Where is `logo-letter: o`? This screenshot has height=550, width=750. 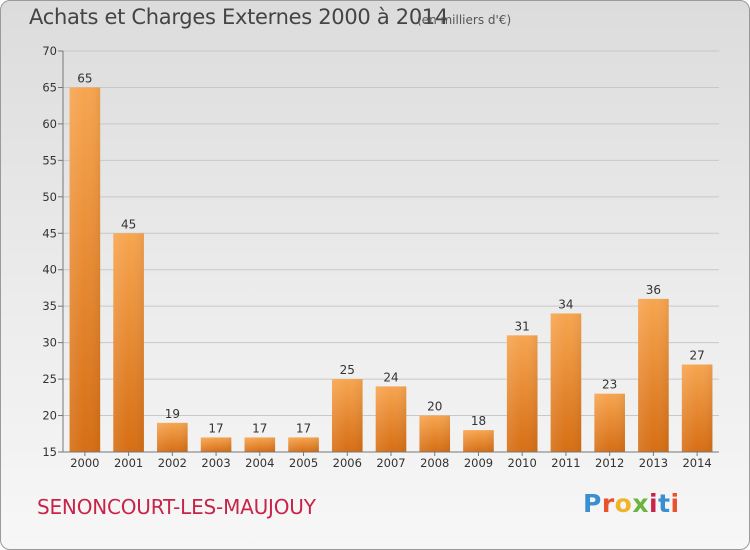
logo-letter: o is located at coordinates (623, 503).